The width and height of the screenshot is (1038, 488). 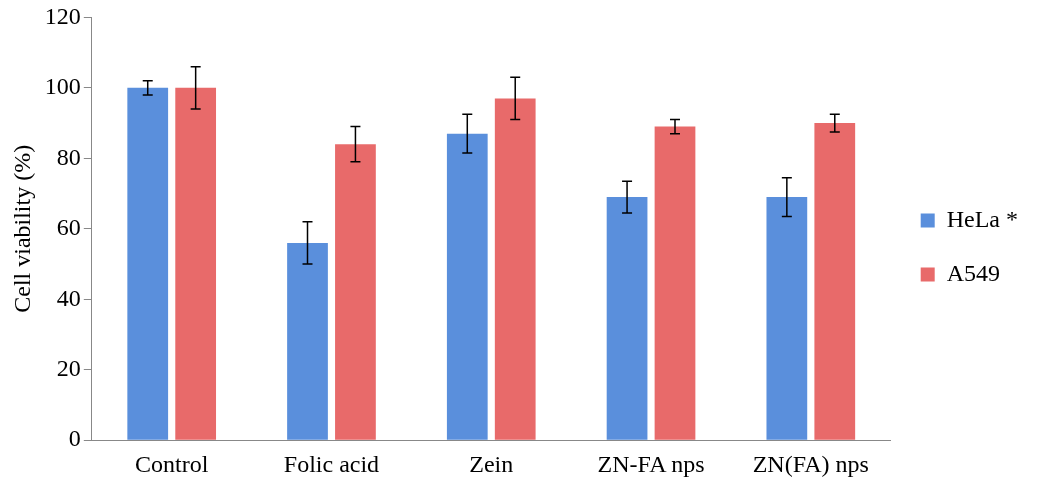 What do you see at coordinates (810, 463) in the screenshot?
I see `x-tick-label: ZN(FA) nps` at bounding box center [810, 463].